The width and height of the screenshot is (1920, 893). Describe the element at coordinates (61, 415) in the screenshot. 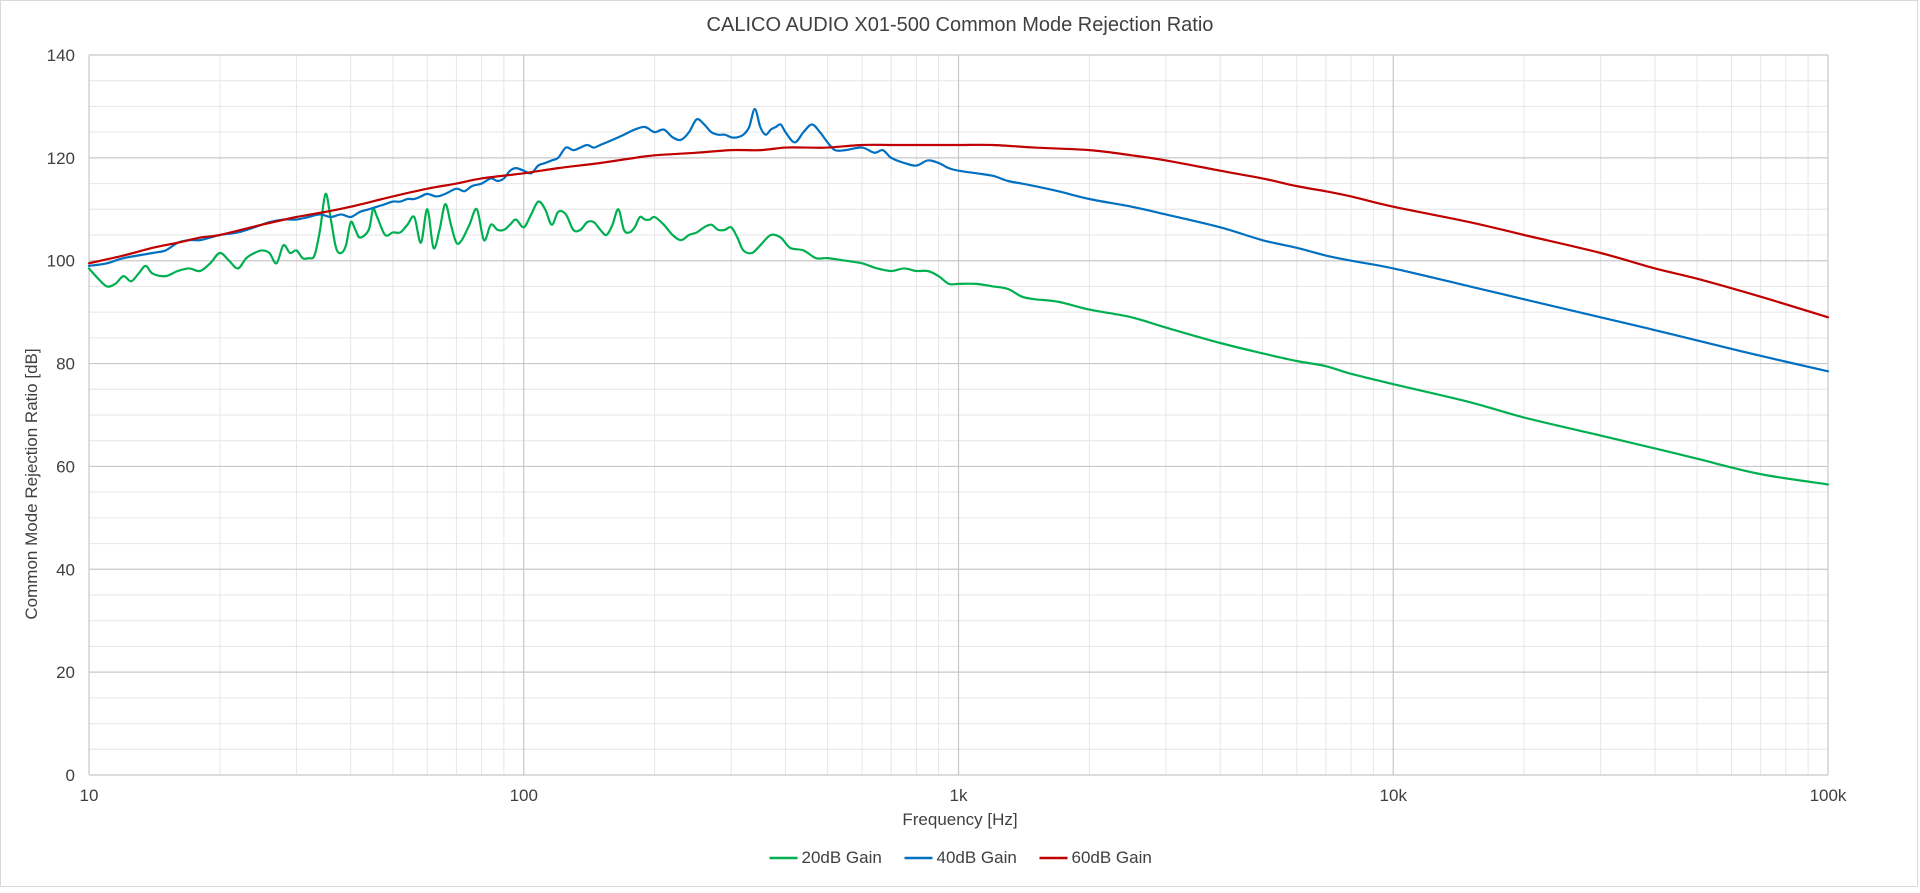

I see `y-tick-labels: 0 20 40 60 80 100 120 140` at that location.